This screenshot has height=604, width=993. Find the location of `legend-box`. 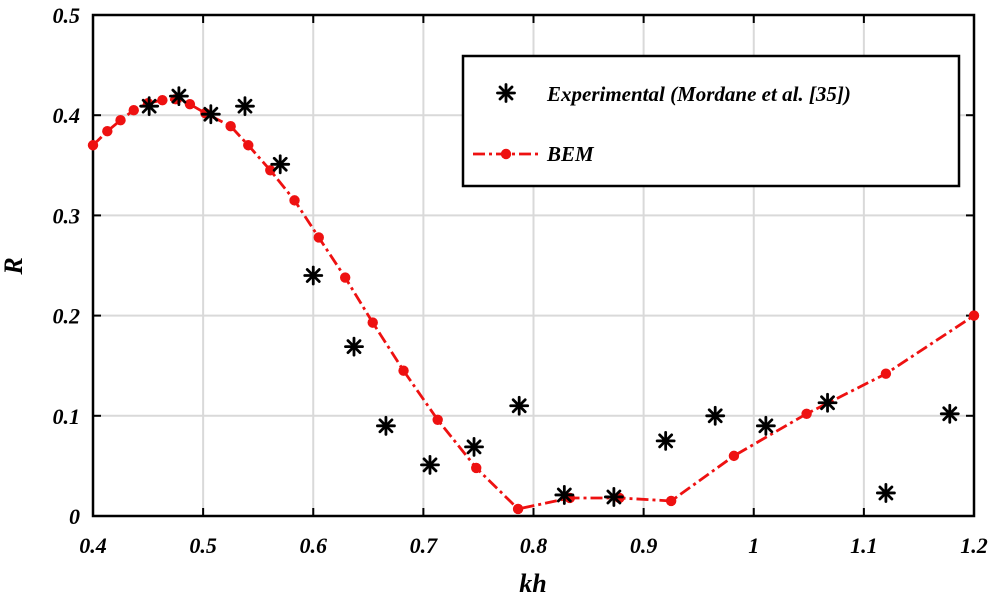

legend-box is located at coordinates (711, 121).